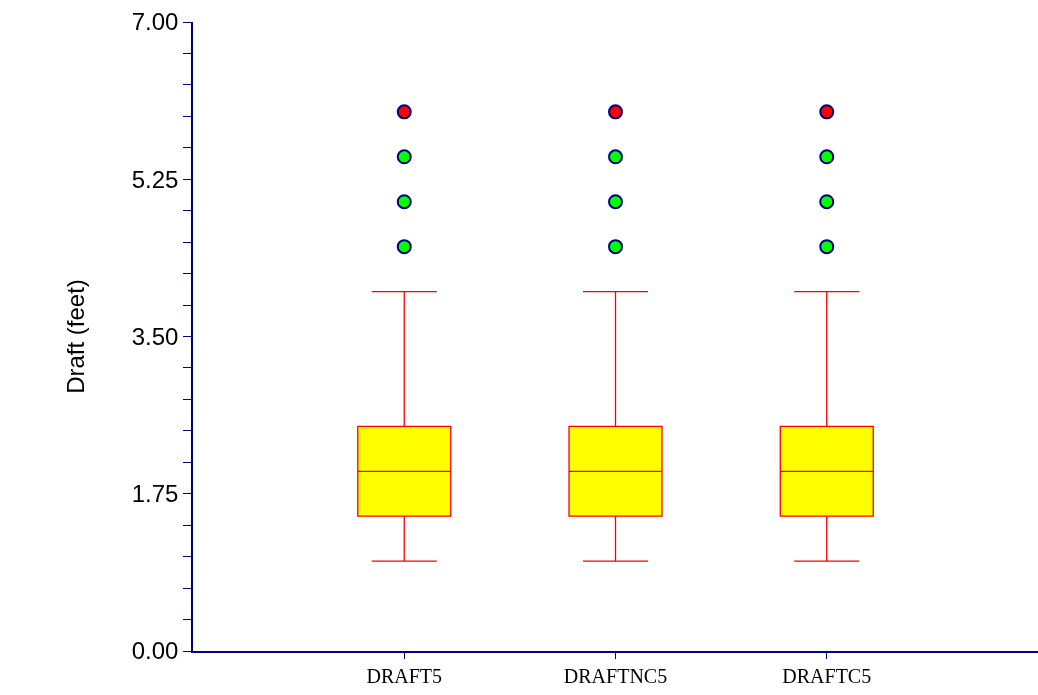 This screenshot has height=695, width=1038. What do you see at coordinates (404, 675) in the screenshot?
I see `x-tick-label: DRAFT5` at bounding box center [404, 675].